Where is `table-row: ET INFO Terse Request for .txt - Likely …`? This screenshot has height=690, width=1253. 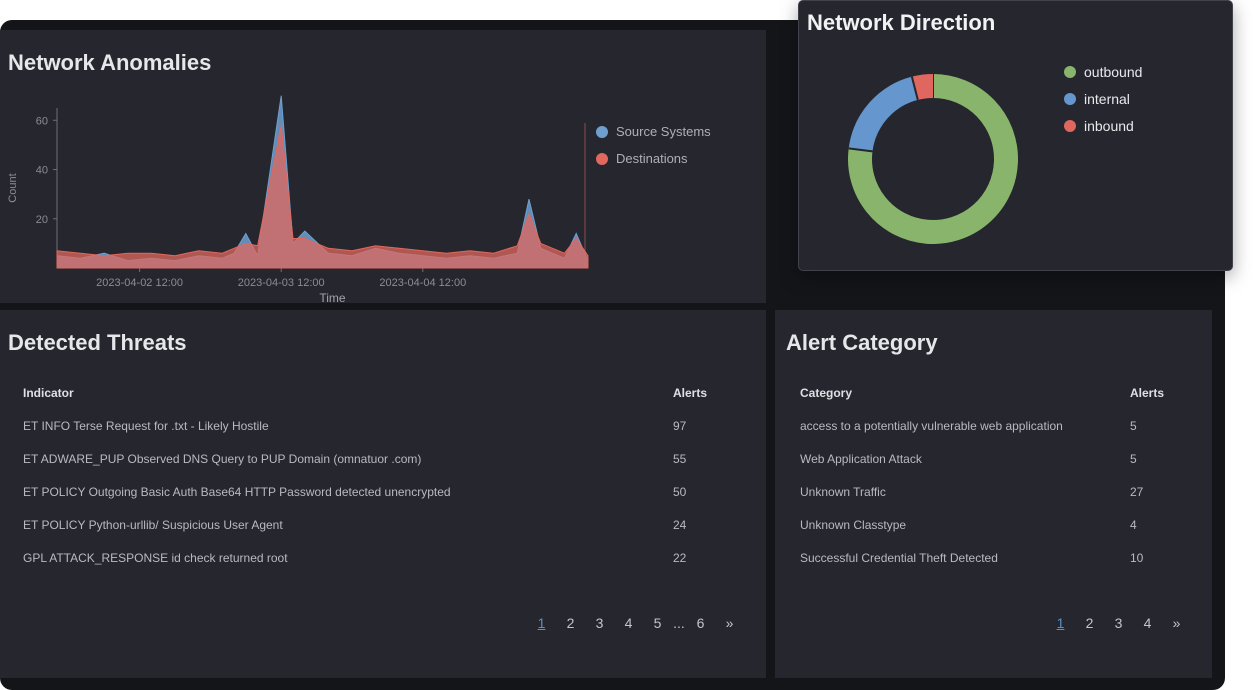 table-row: ET INFO Terse Request for .txt - Likely … is located at coordinates (372, 425).